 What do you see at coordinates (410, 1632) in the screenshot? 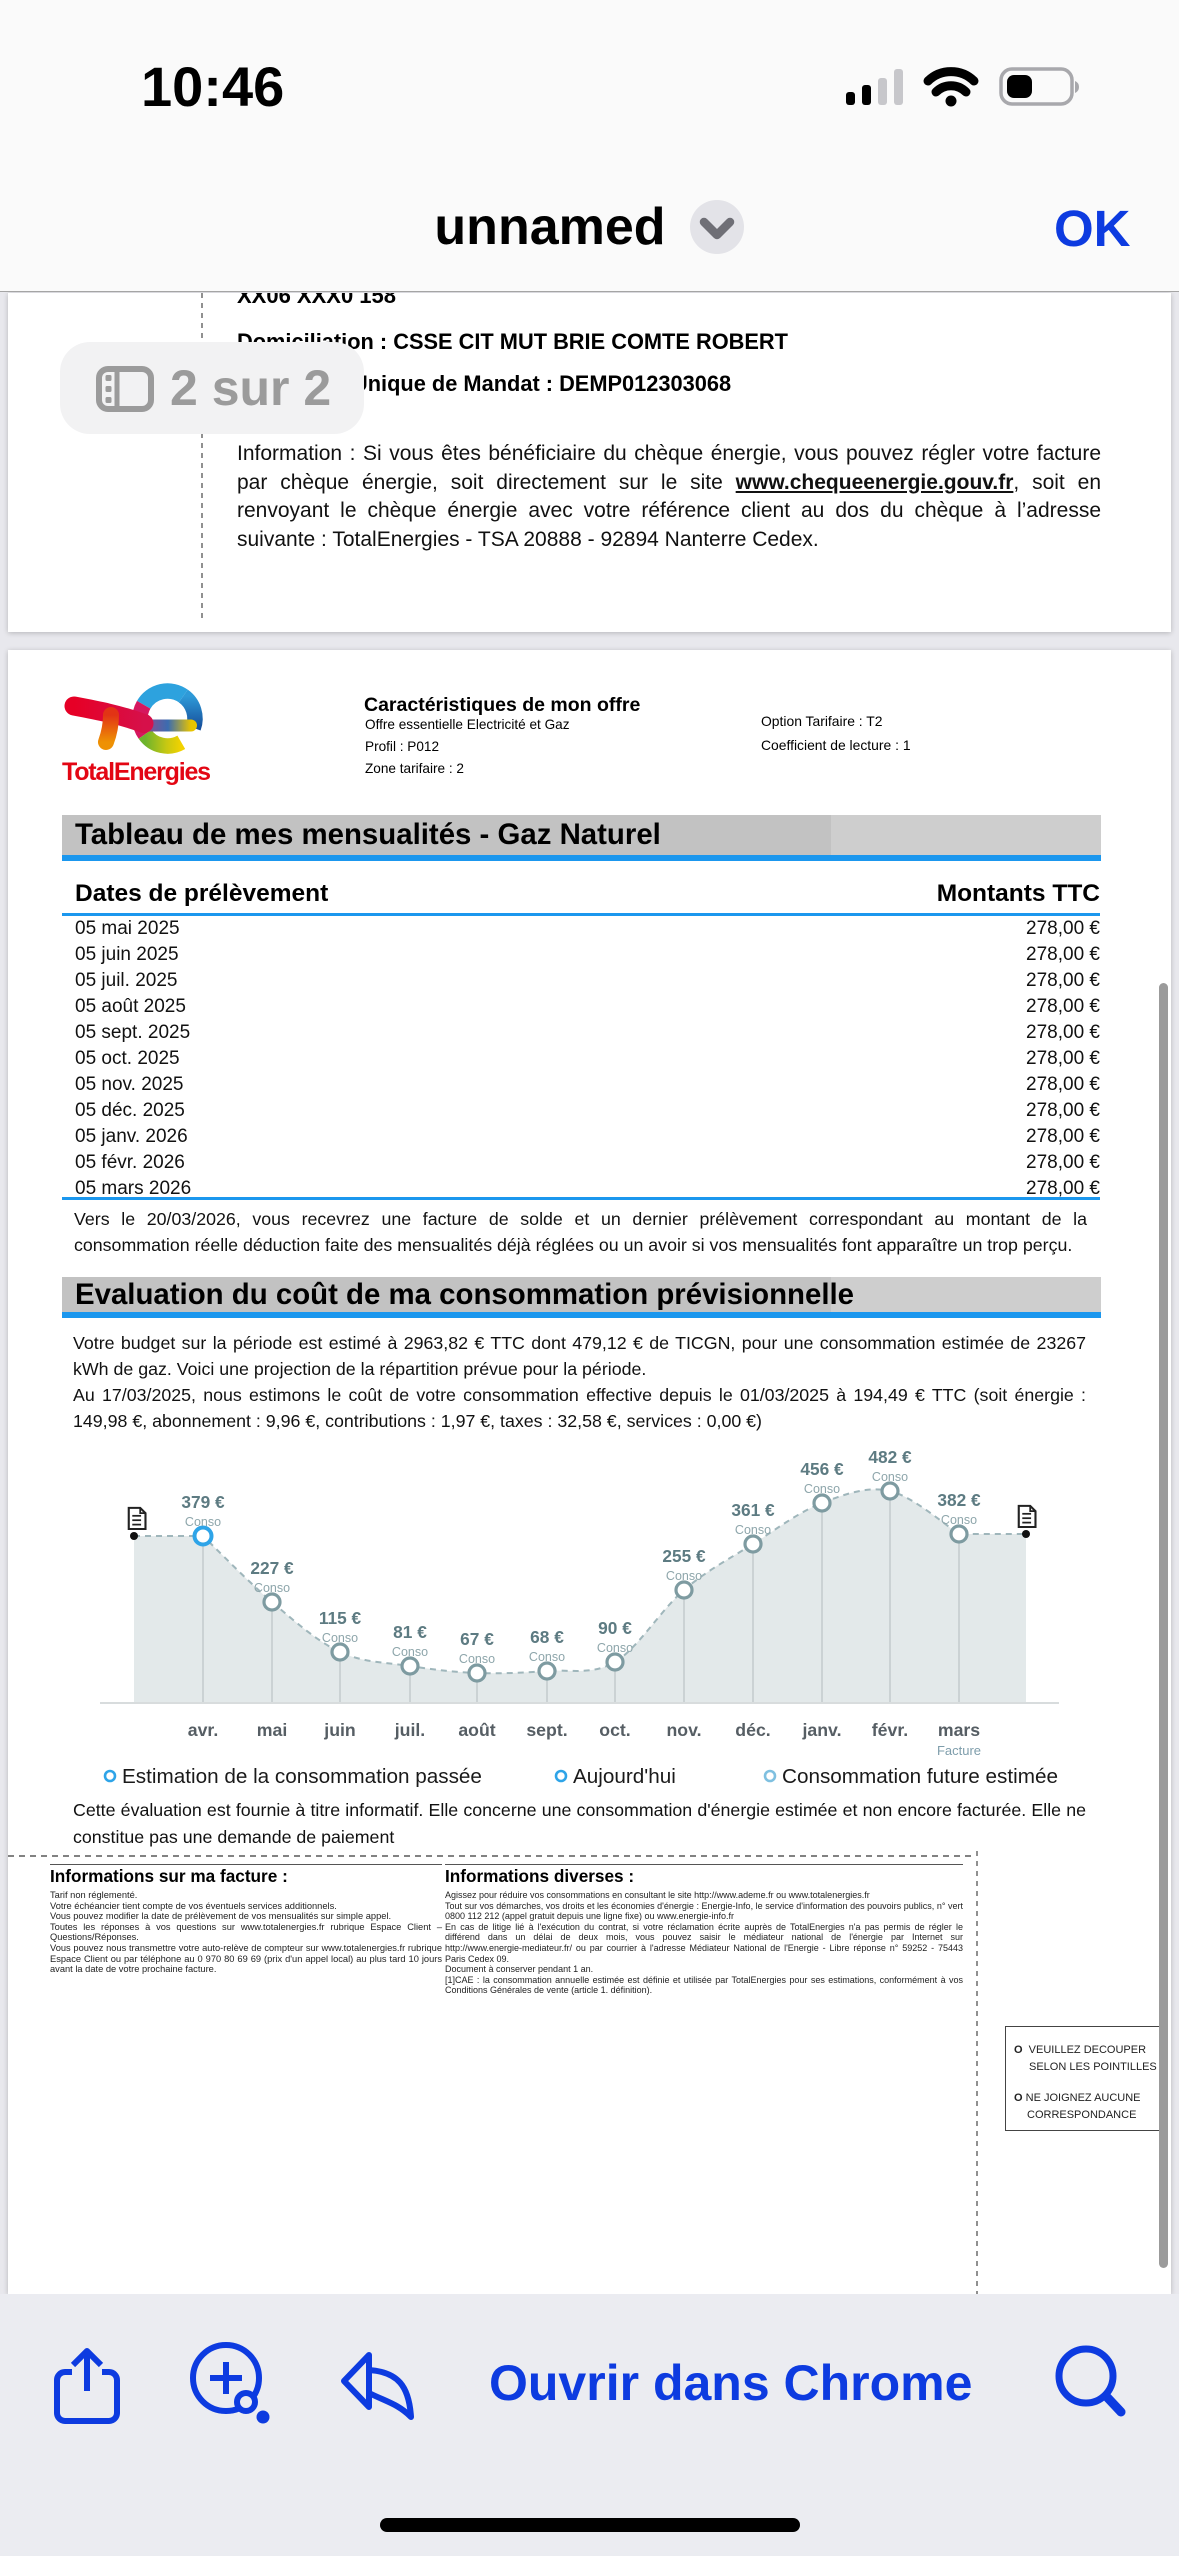
I see `svg-text: 81 €` at bounding box center [410, 1632].